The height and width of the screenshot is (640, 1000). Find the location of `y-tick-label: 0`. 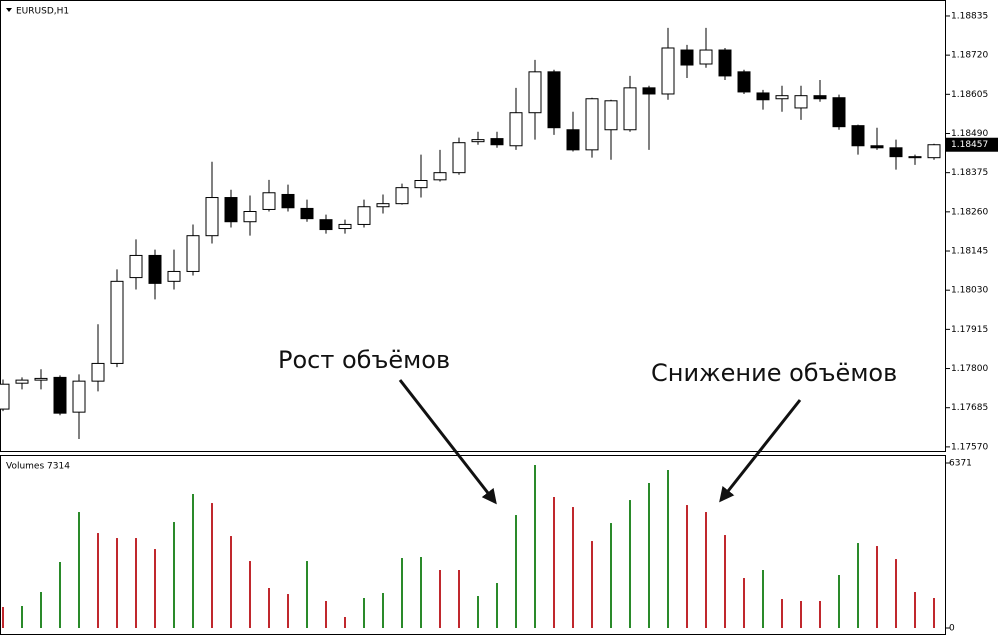

y-tick-label: 0 is located at coordinates (952, 629).